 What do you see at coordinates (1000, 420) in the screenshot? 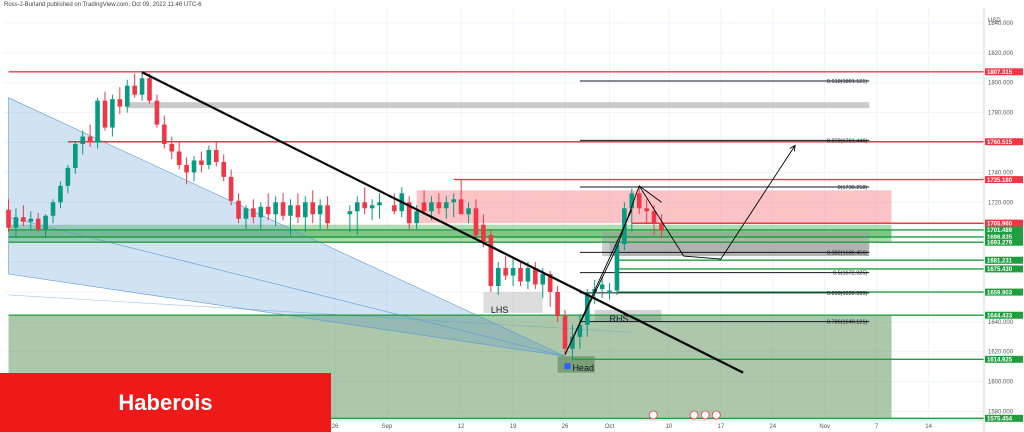
I see `price-tag-label: 1575.454` at bounding box center [1000, 420].